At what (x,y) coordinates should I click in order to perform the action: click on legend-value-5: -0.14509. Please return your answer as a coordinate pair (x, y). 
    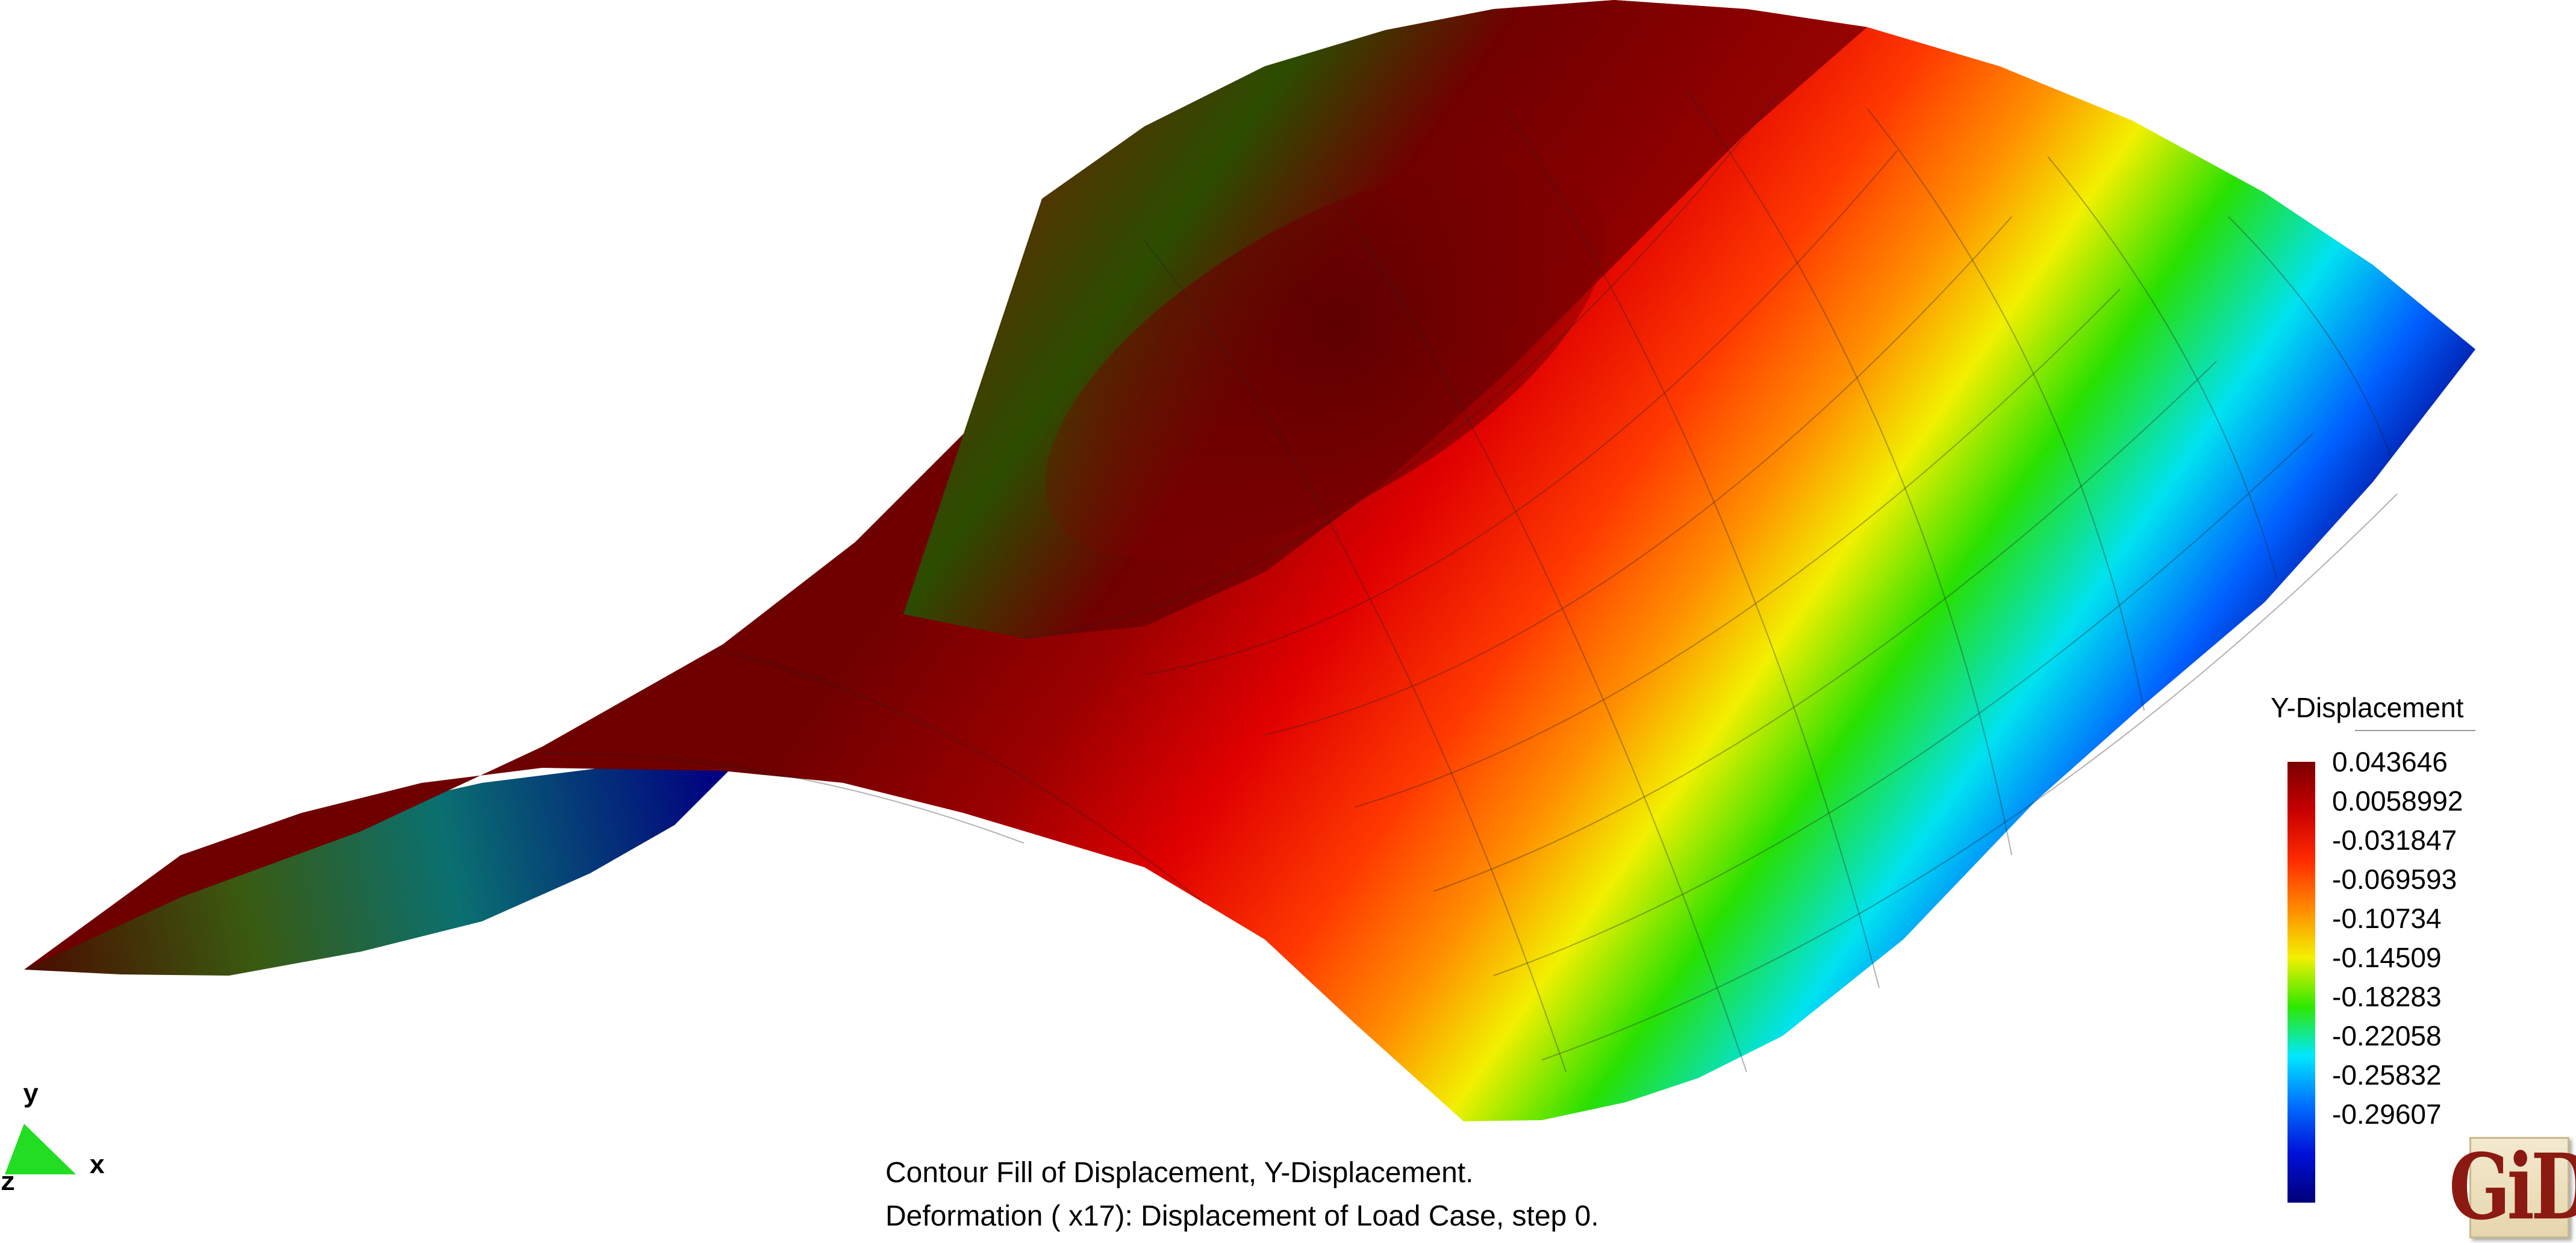
    Looking at the image, I should click on (2387, 957).